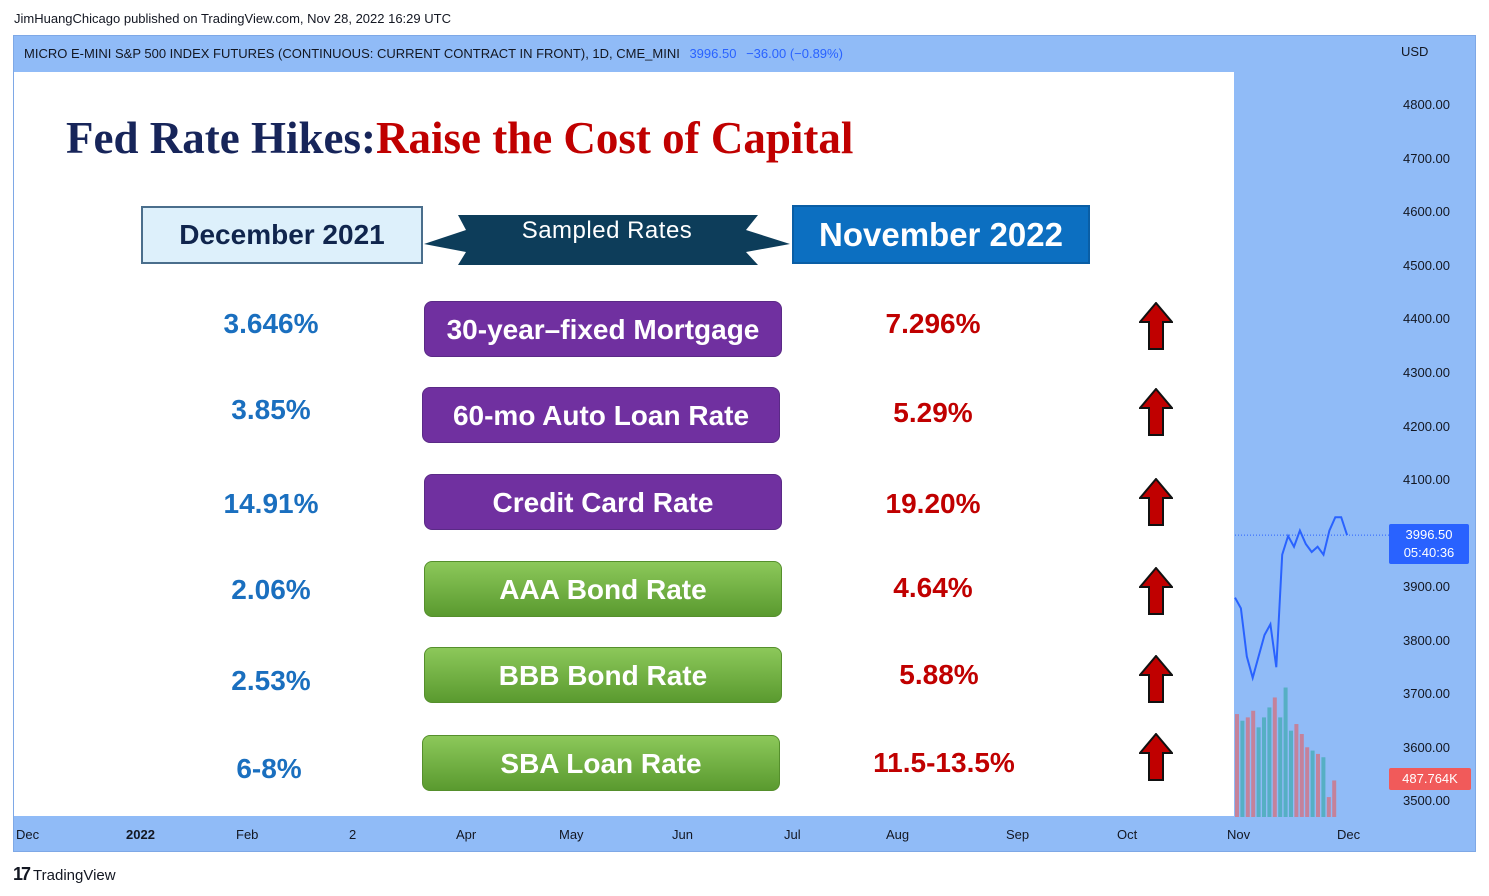 This screenshot has width=1489, height=896. I want to click on tradingview-brand: TradingView, so click(74, 875).